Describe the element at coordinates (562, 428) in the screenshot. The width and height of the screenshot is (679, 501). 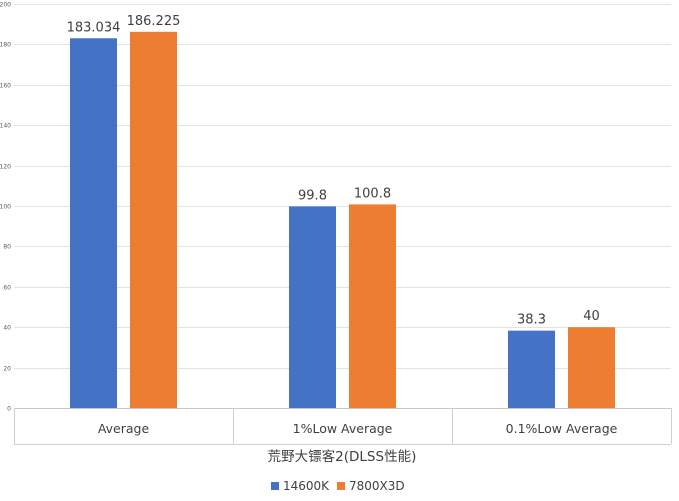
I see `category-label: 0.1%Low Average` at that location.